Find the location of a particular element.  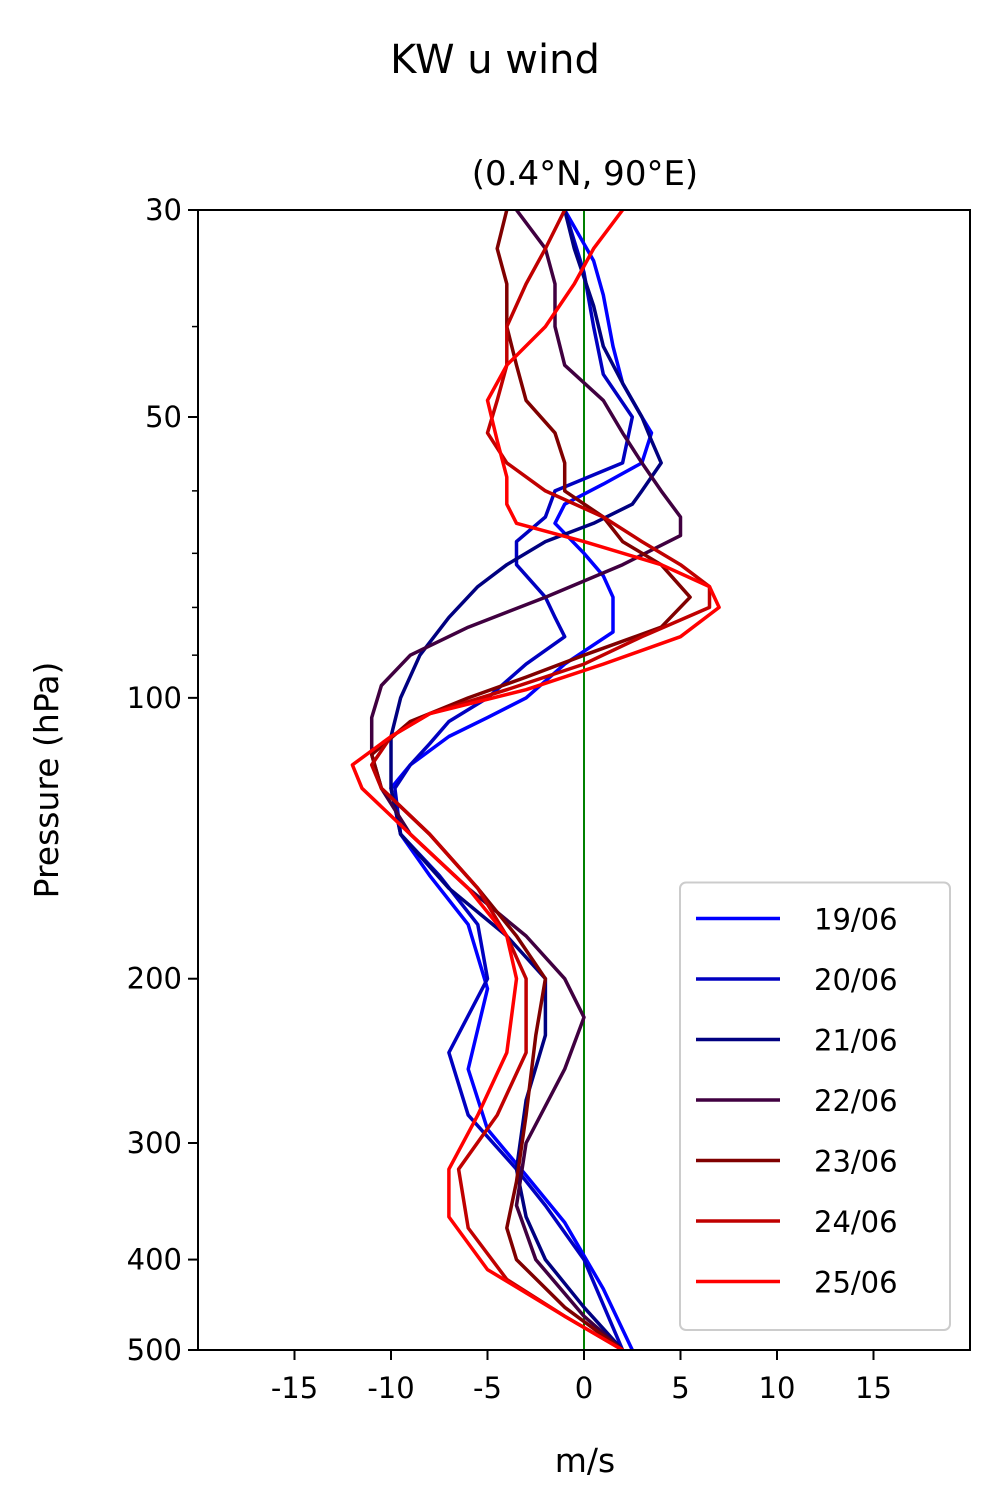

legend-box is located at coordinates (815, 1106).